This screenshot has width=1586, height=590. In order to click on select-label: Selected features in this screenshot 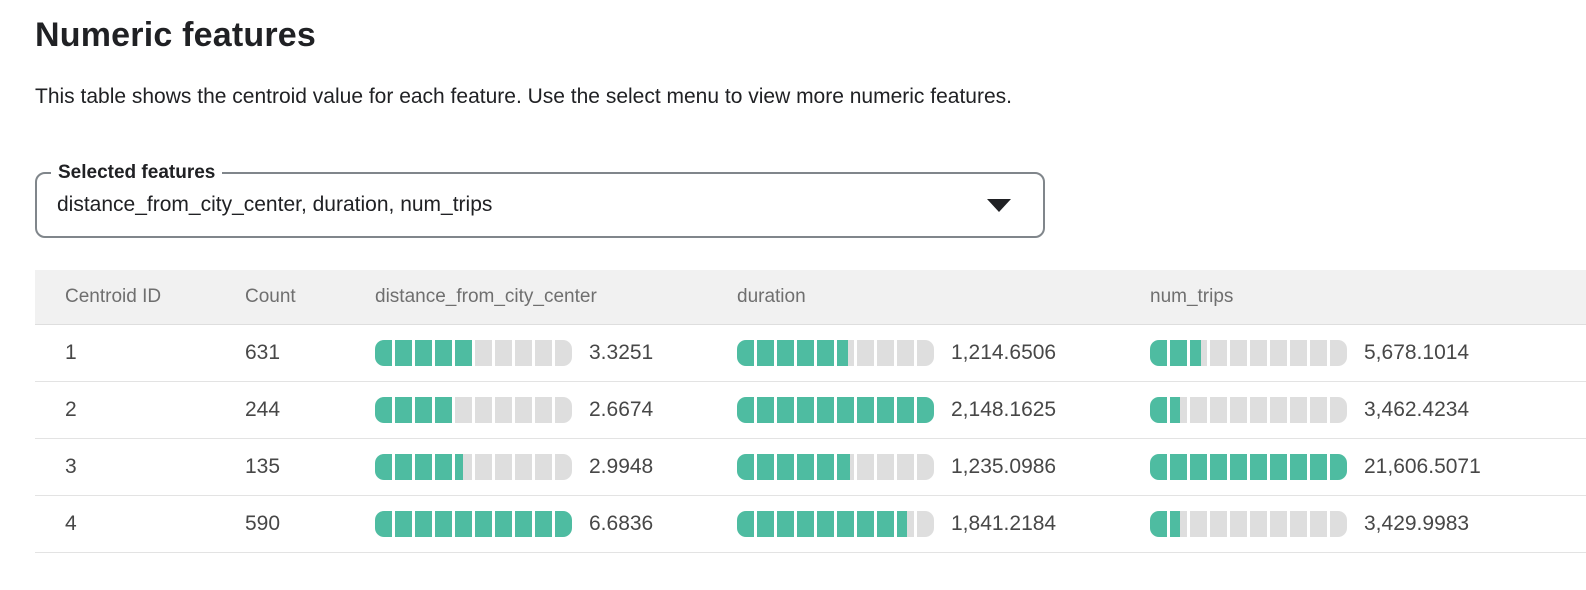, I will do `click(137, 173)`.